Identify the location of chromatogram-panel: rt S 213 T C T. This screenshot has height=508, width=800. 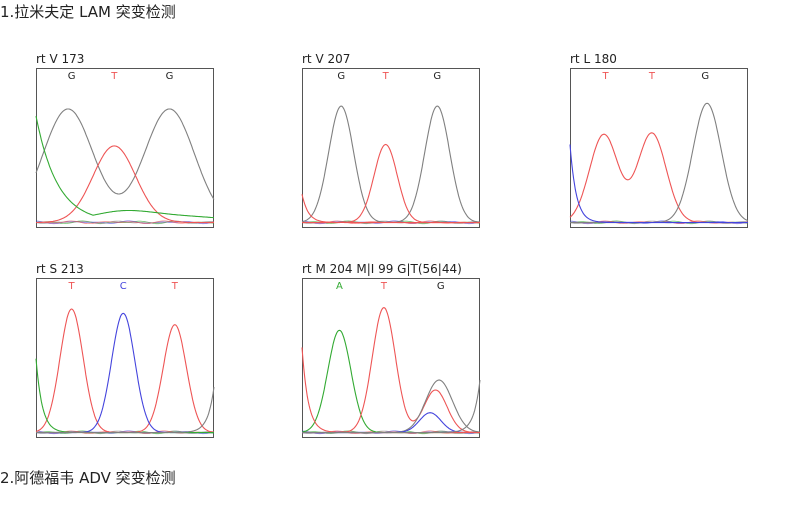
(125, 350).